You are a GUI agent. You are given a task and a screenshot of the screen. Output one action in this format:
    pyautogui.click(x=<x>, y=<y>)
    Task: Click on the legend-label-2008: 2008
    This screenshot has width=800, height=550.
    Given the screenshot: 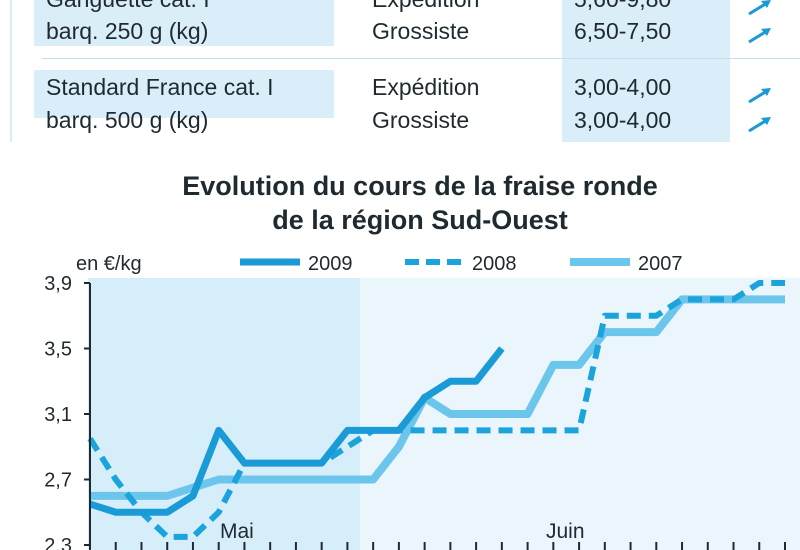 What is the action you would take?
    pyautogui.click(x=494, y=264)
    